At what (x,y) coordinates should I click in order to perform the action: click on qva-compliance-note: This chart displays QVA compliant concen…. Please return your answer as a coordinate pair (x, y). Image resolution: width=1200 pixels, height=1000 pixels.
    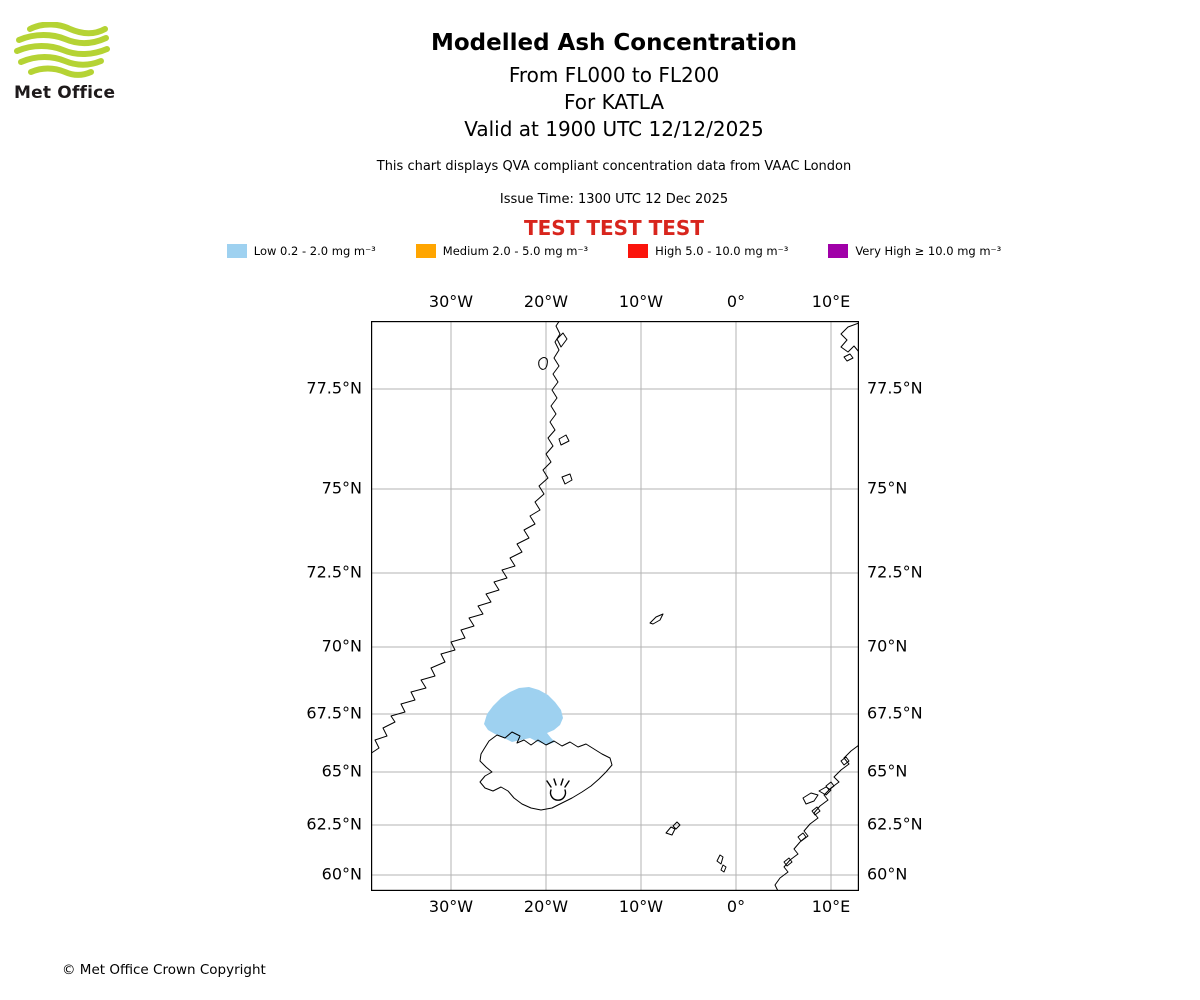
    Looking at the image, I should click on (614, 166).